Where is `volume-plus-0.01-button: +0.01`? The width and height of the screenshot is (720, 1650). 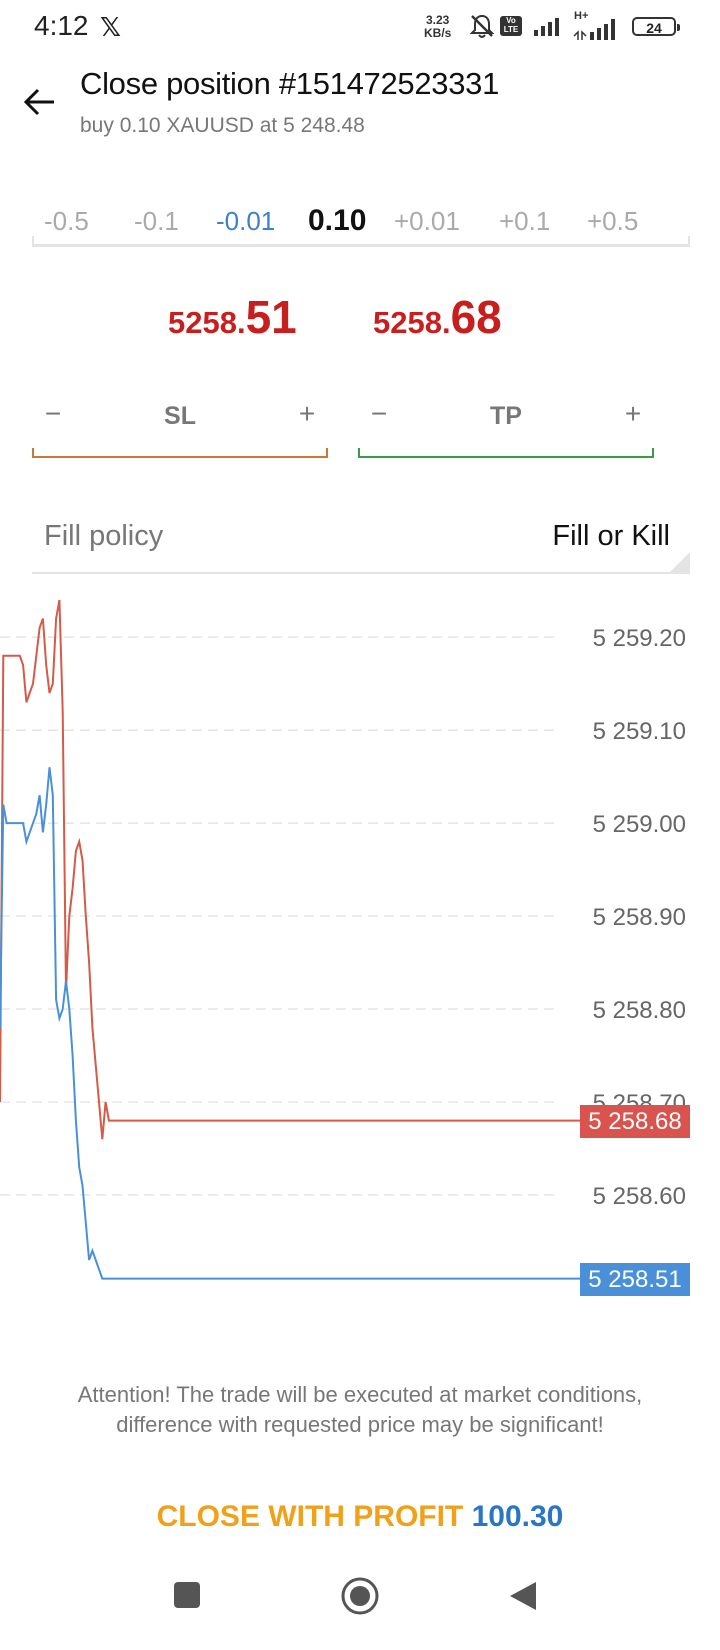
volume-plus-0.01-button: +0.01 is located at coordinates (427, 221).